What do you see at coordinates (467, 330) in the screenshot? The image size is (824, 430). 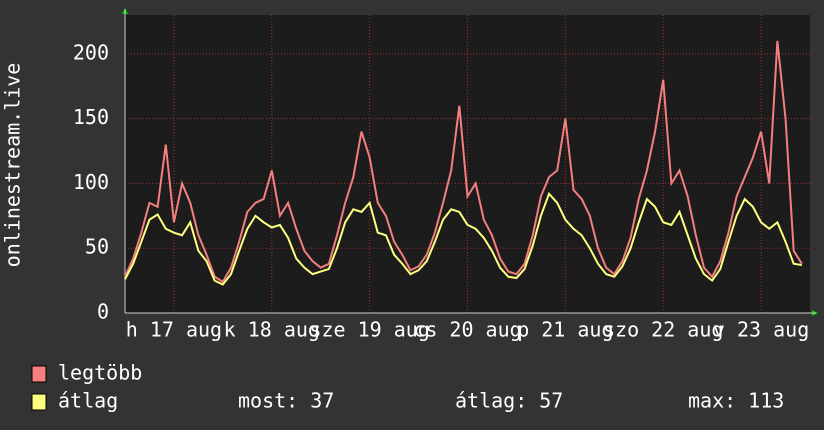 I see `x-tick-label: cs 20 aug` at bounding box center [467, 330].